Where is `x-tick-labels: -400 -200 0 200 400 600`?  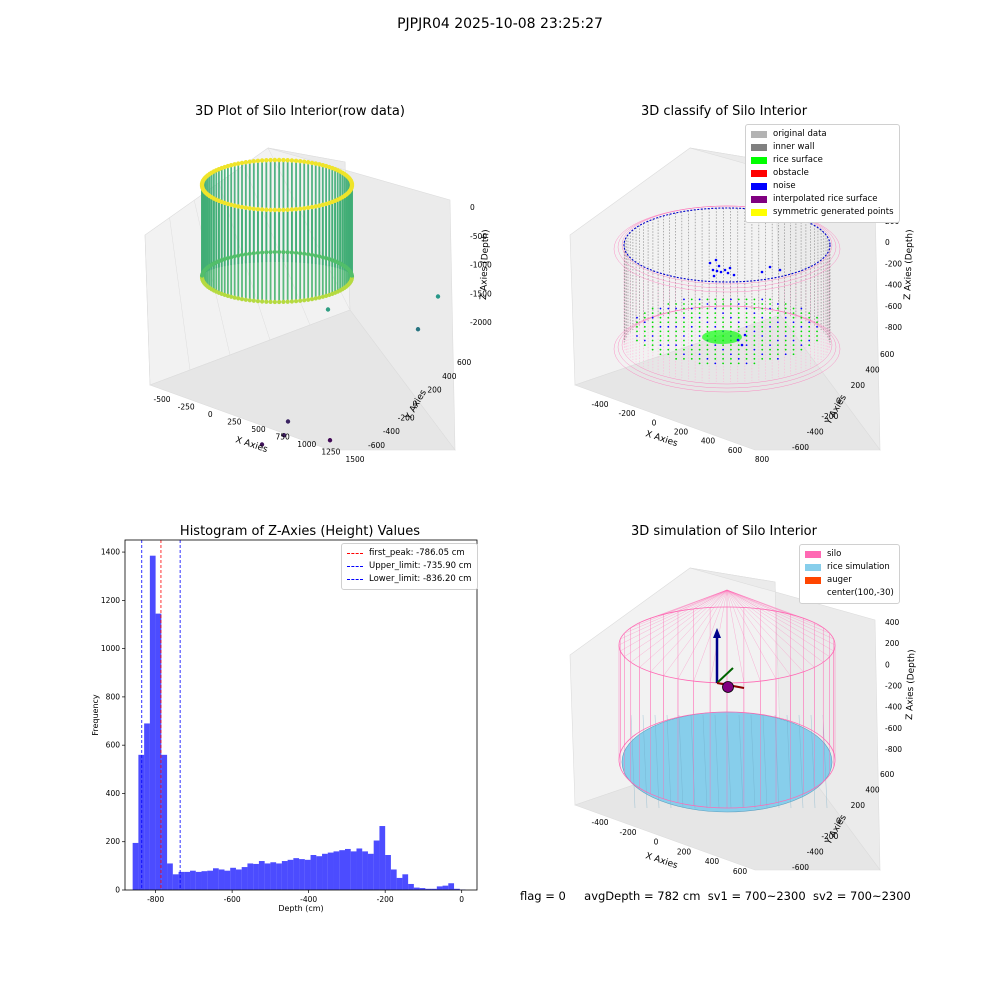 x-tick-labels: -400 -200 0 200 400 600 is located at coordinates (669, 847).